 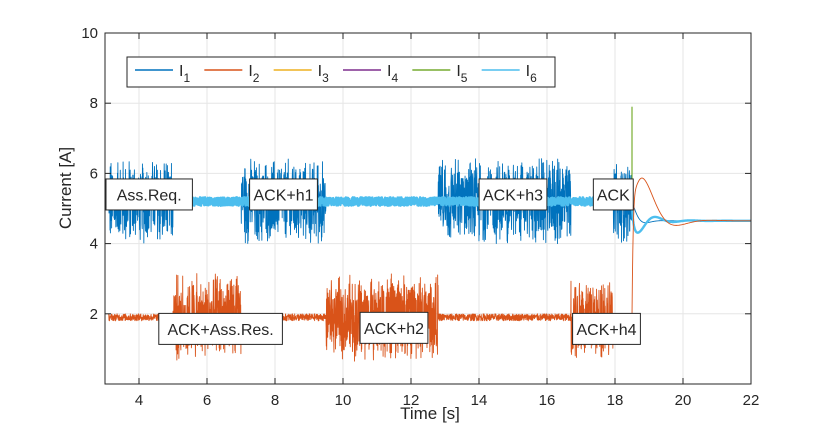 I want to click on y-tick-label: 8, so click(x=94, y=103).